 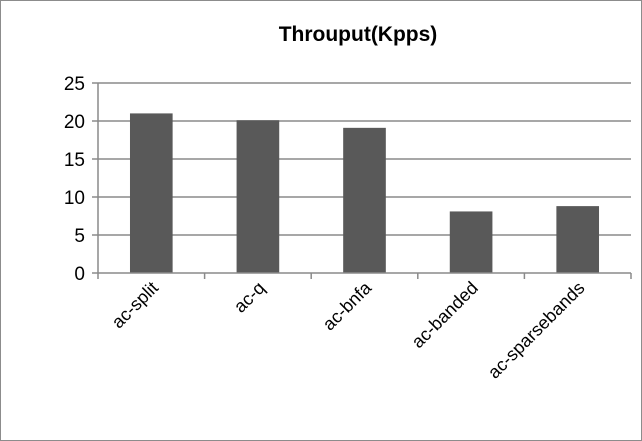 I want to click on y-tick-label: 20, so click(x=74, y=122).